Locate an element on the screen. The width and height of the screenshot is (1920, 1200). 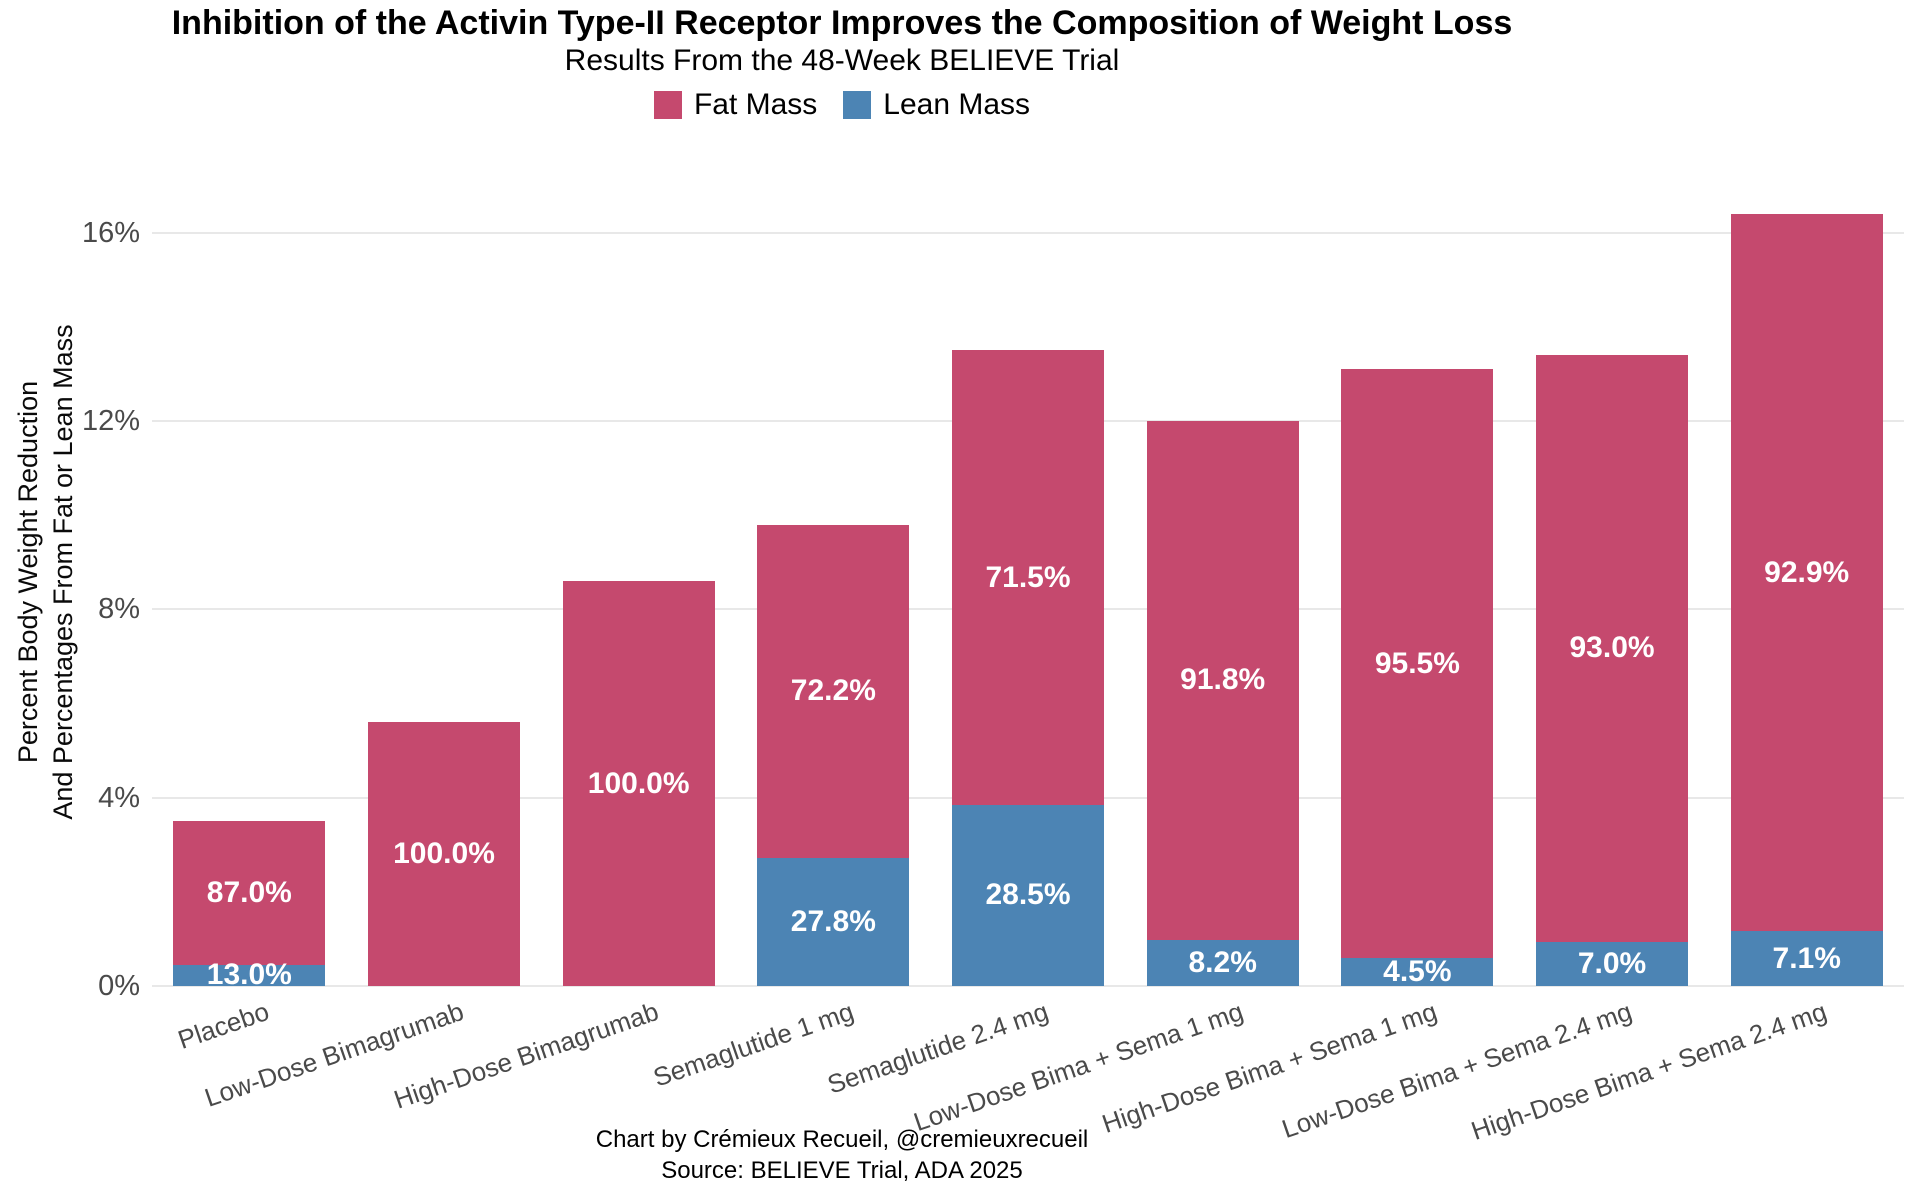
fat-label-placebo: 87.0% is located at coordinates (249, 892).